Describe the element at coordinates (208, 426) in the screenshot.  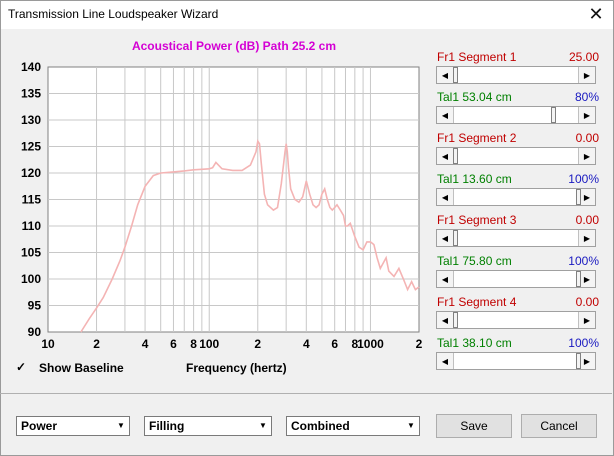
I see `filling-dropdown: Filling ▼` at that location.